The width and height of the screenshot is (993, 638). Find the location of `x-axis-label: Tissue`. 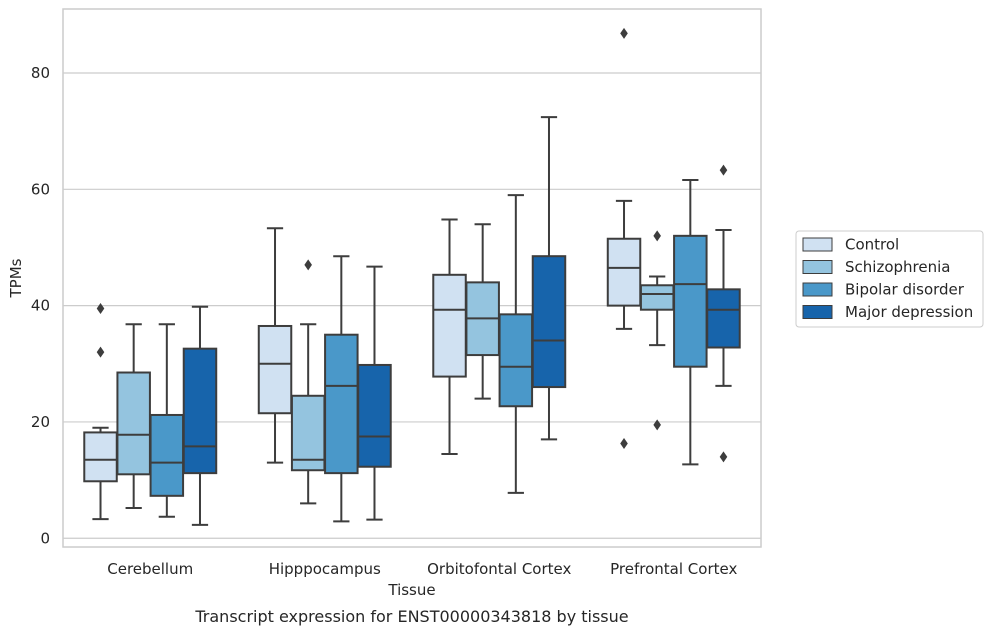

x-axis-label: Tissue is located at coordinates (411, 590).